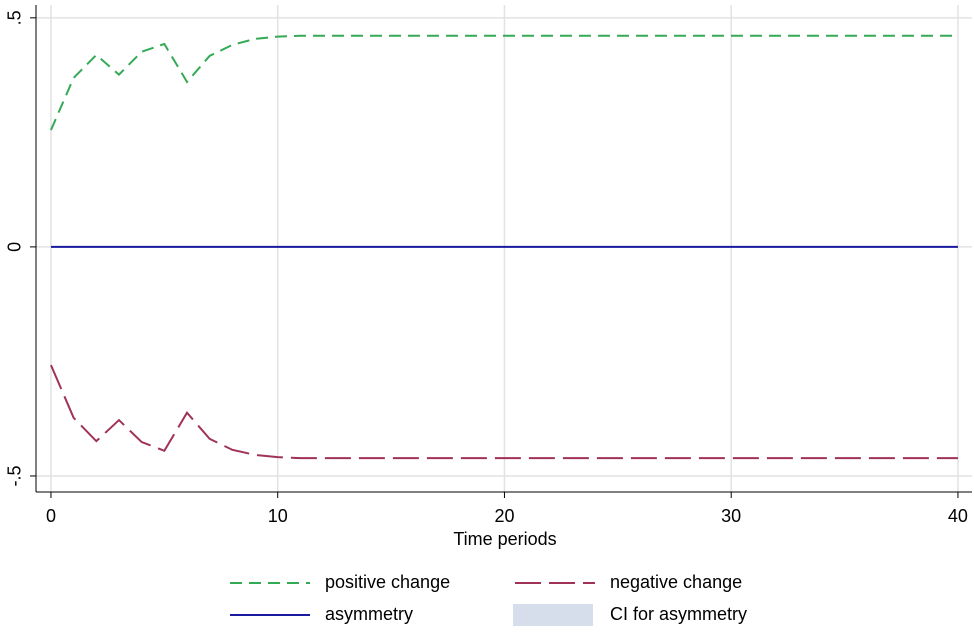 The image size is (974, 632). I want to click on x-tick-label: 40, so click(958, 516).